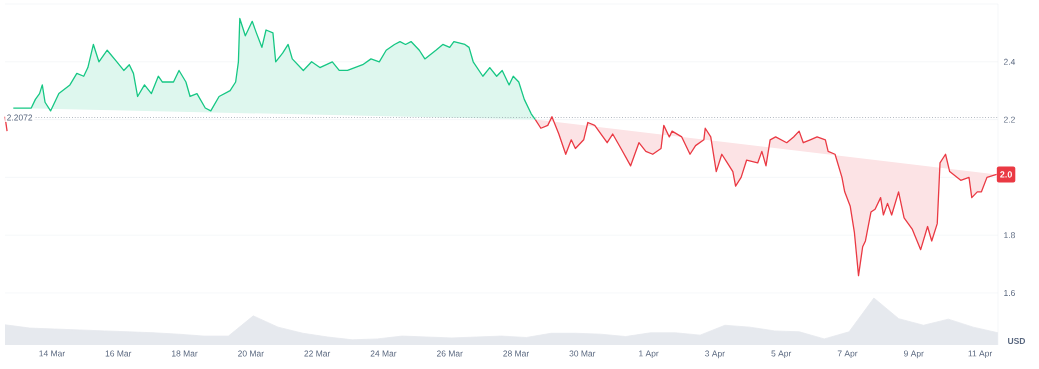 This screenshot has height=369, width=1039. What do you see at coordinates (185, 353) in the screenshot?
I see `x-tick-label: 18 Mar` at bounding box center [185, 353].